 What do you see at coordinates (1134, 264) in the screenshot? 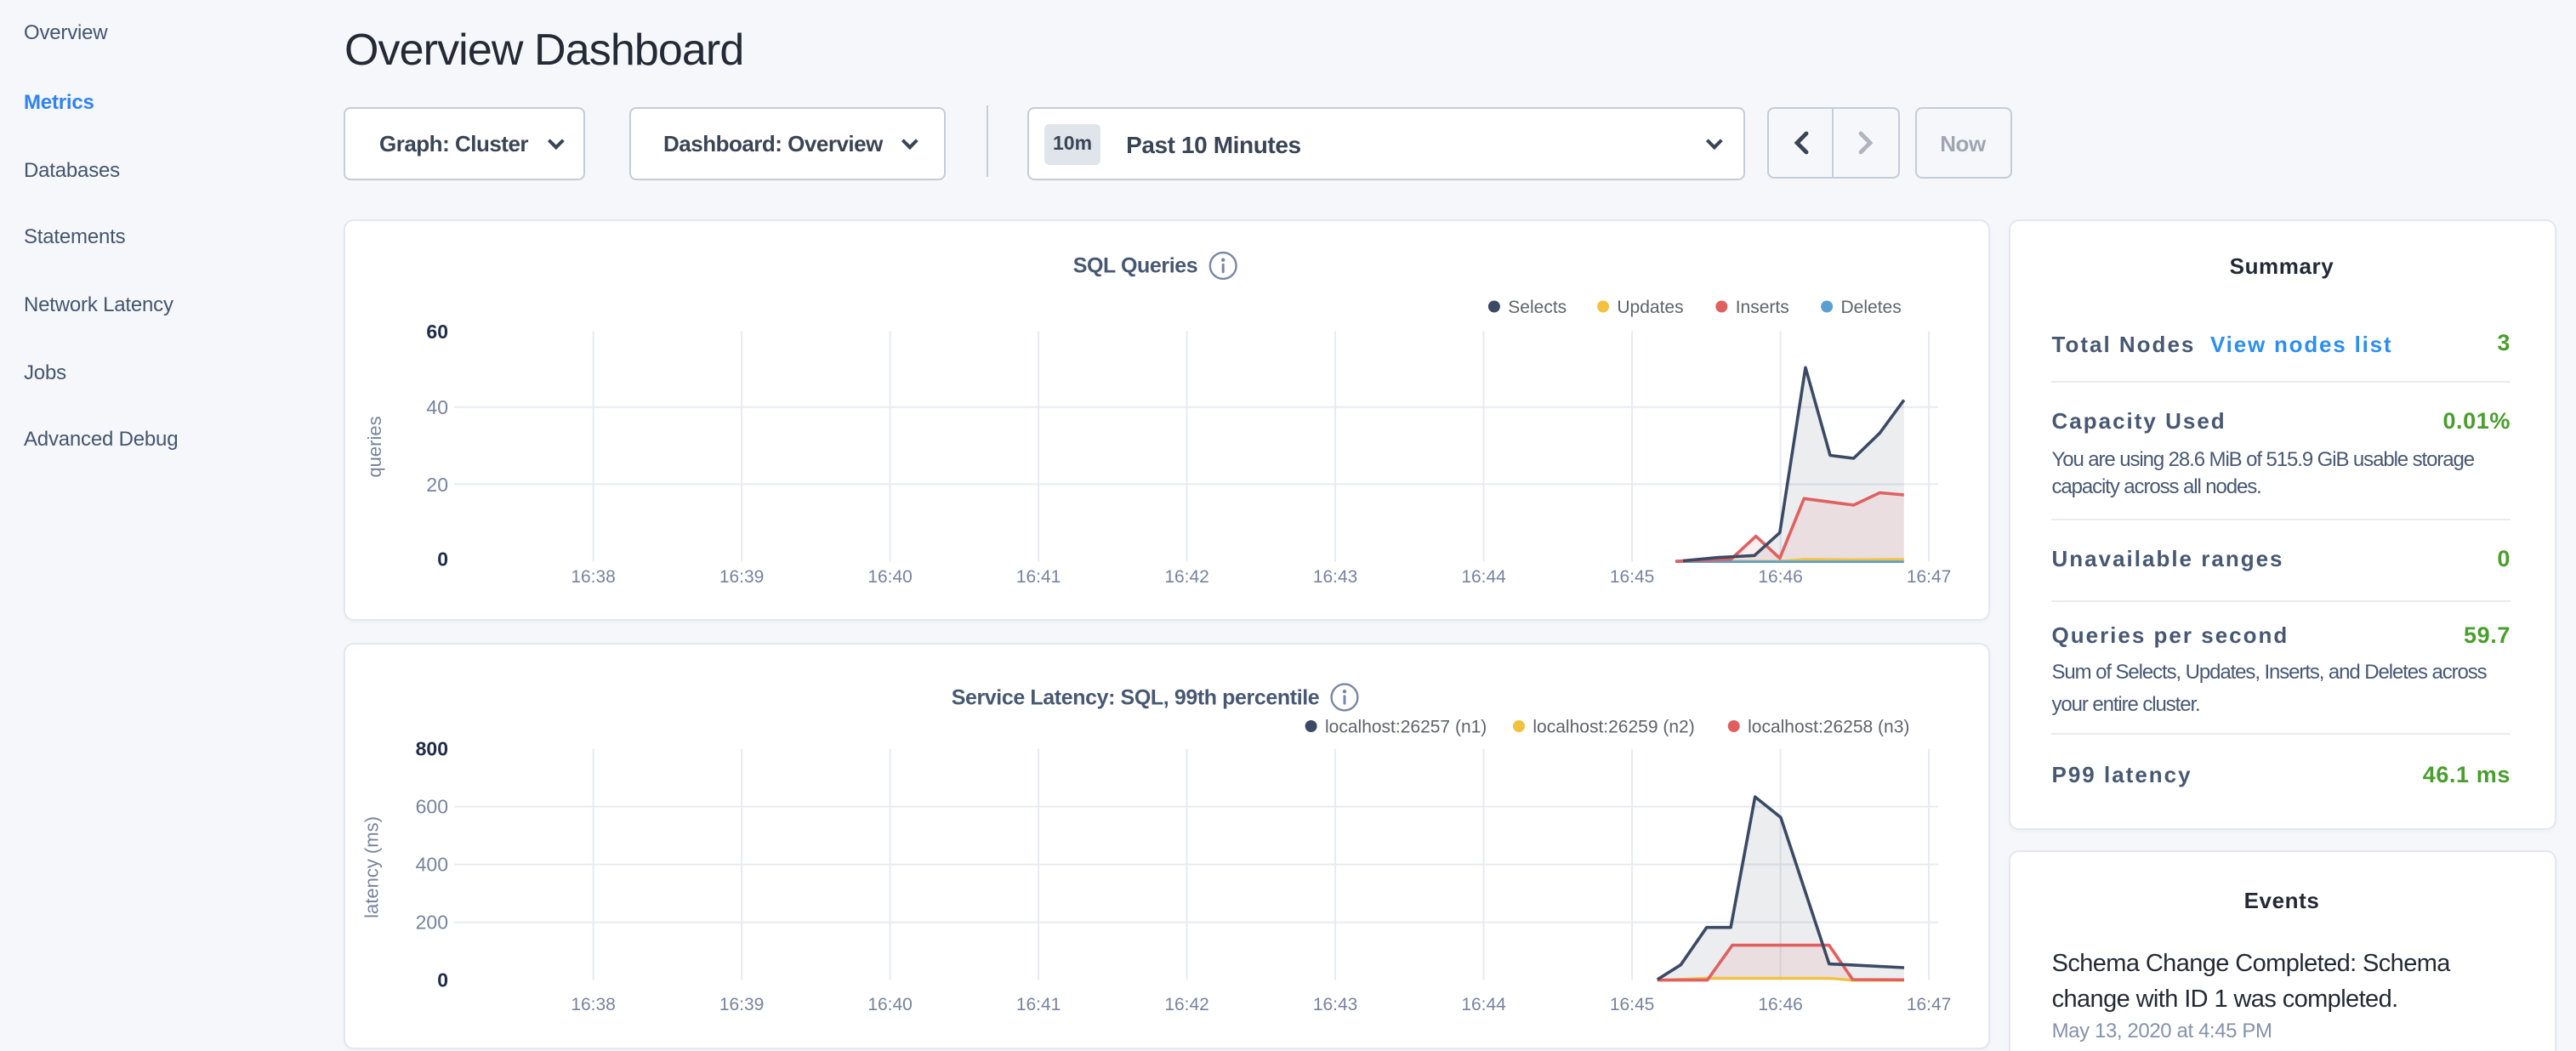
I see `svg-text: SQL Queries` at bounding box center [1134, 264].